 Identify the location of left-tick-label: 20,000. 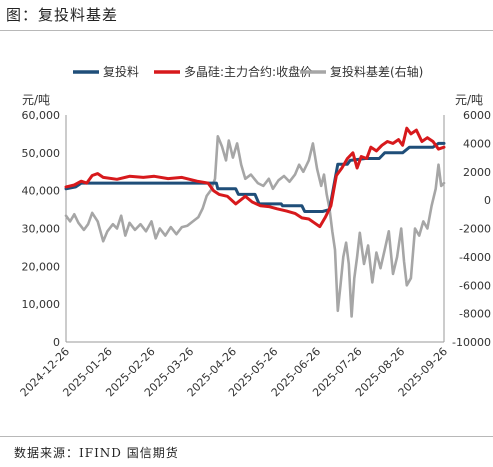
(41, 266).